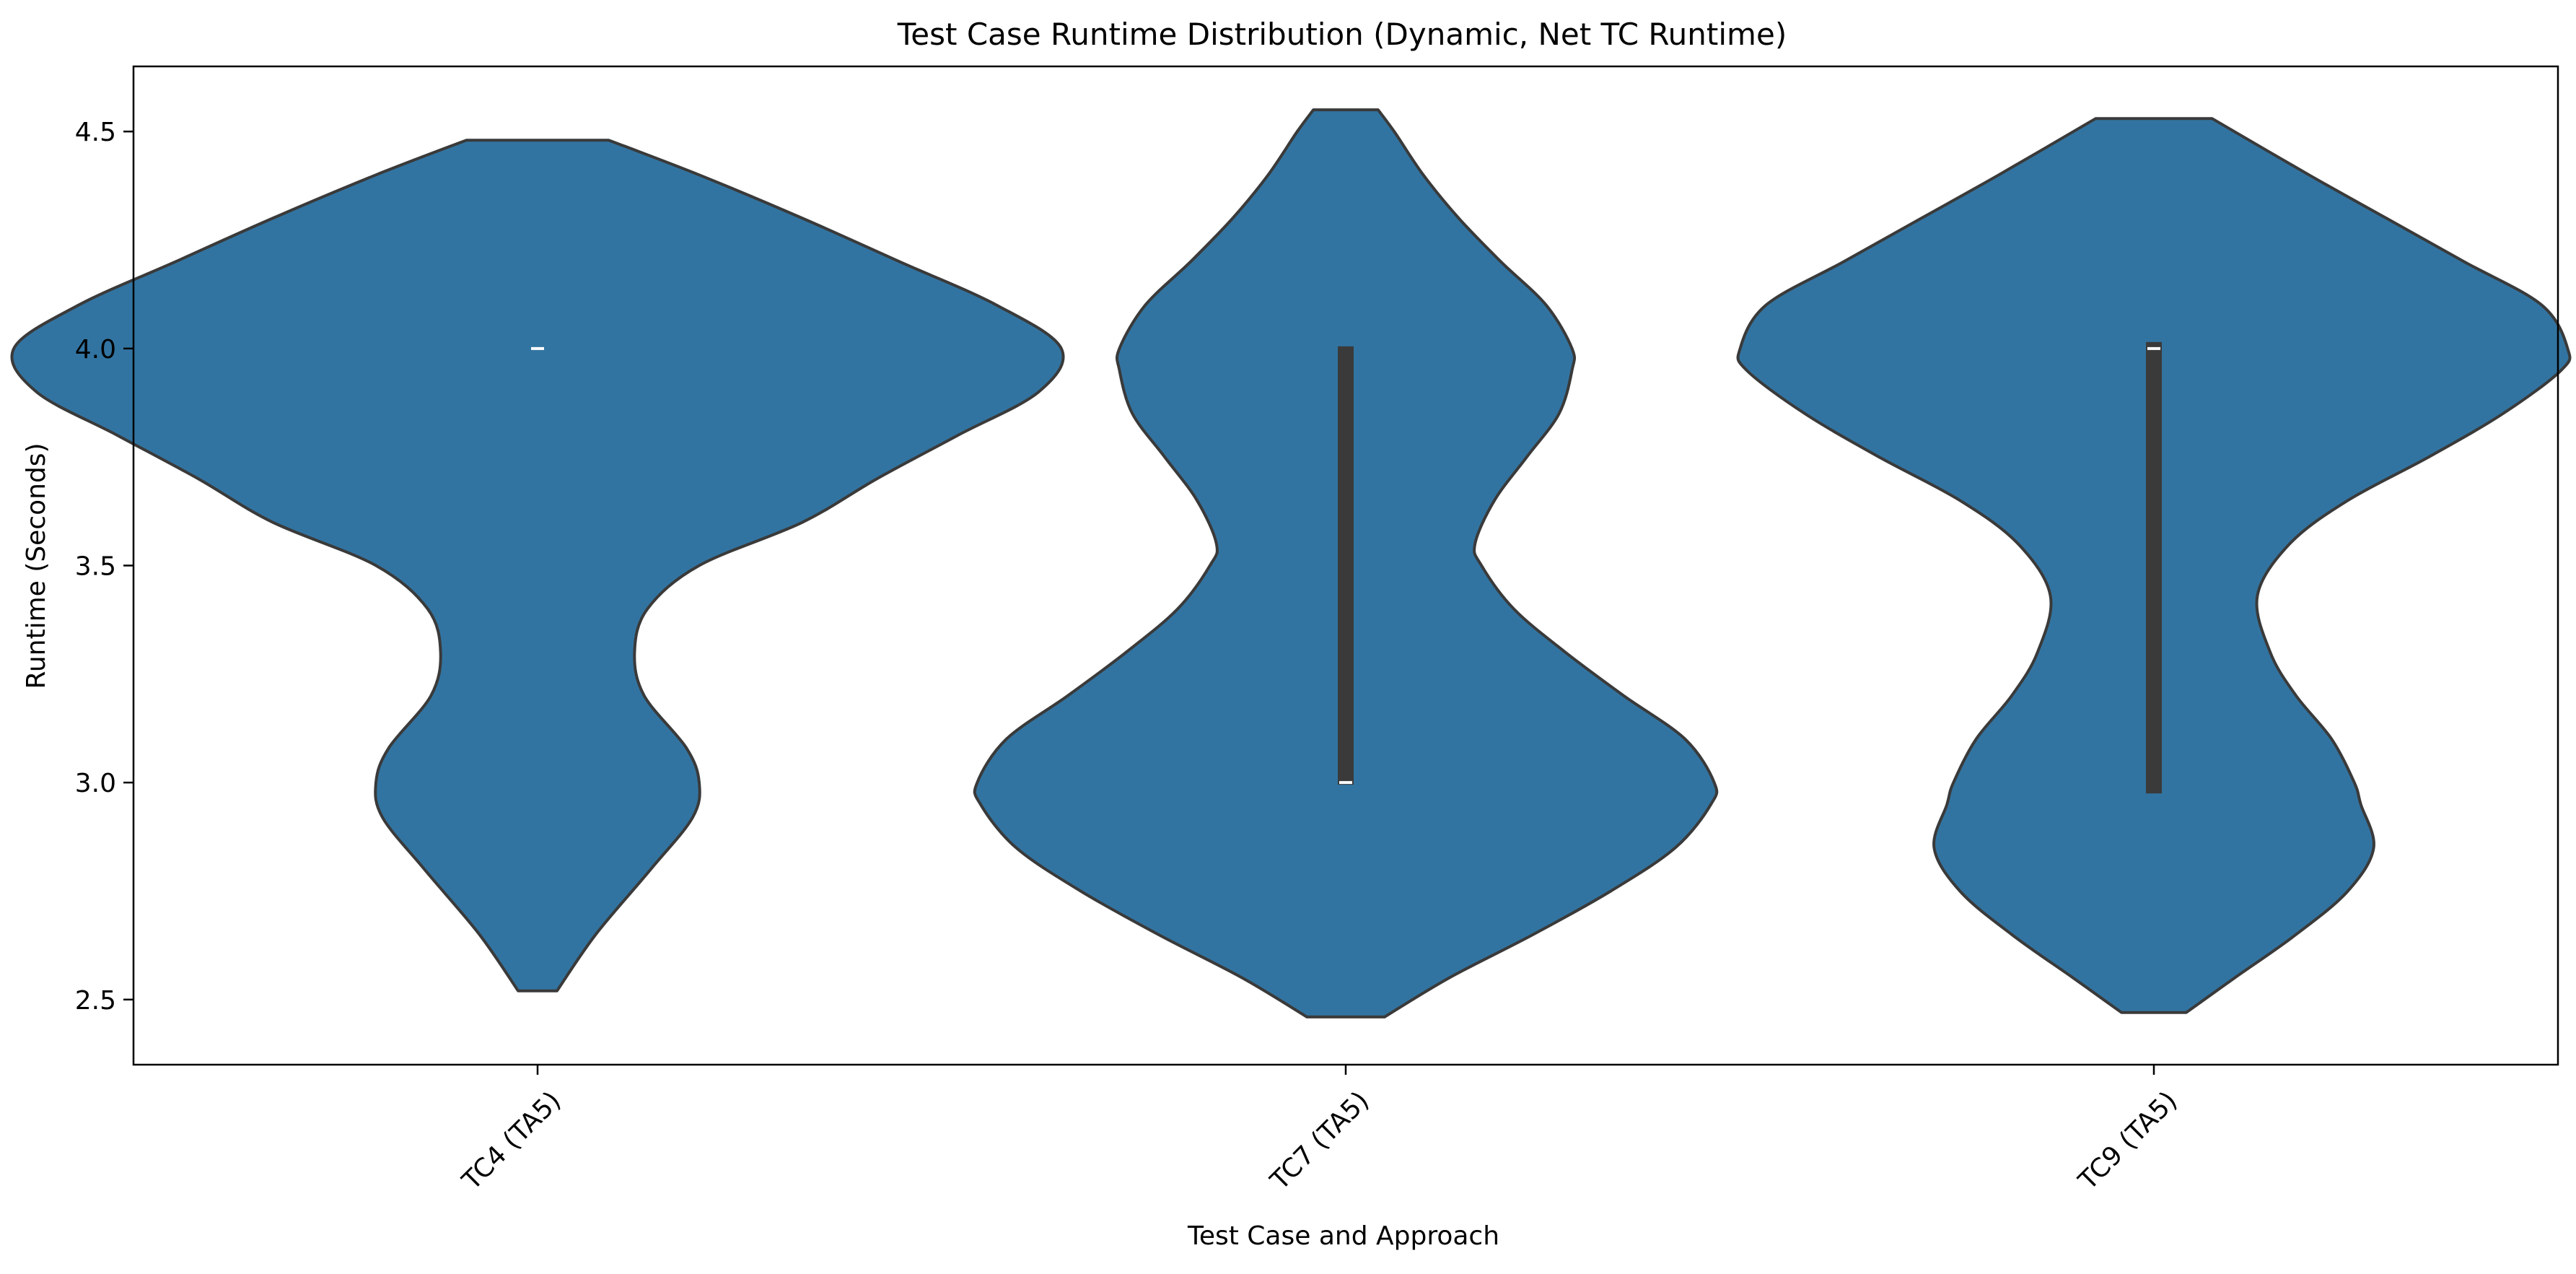 This screenshot has height=1274, width=2576. I want to click on x-axis: TC4 (TA5) TC7 (TA5) TC9 (TA5), so click(1320, 1131).